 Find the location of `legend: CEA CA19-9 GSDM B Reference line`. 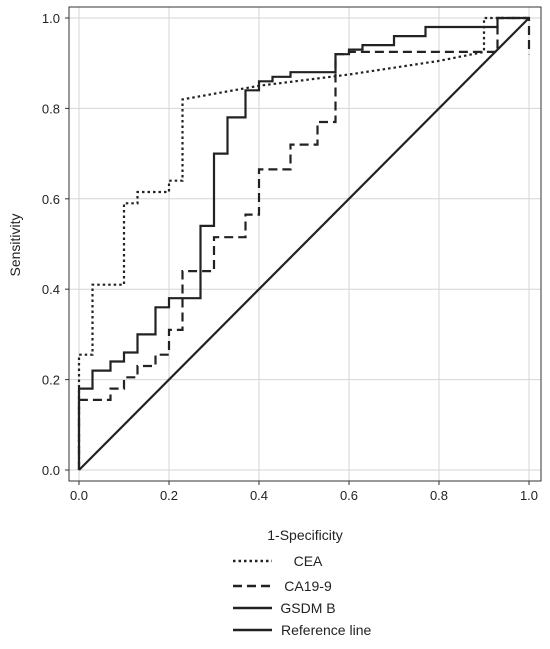

legend: CEA CA19-9 GSDM B Reference line is located at coordinates (302, 595).